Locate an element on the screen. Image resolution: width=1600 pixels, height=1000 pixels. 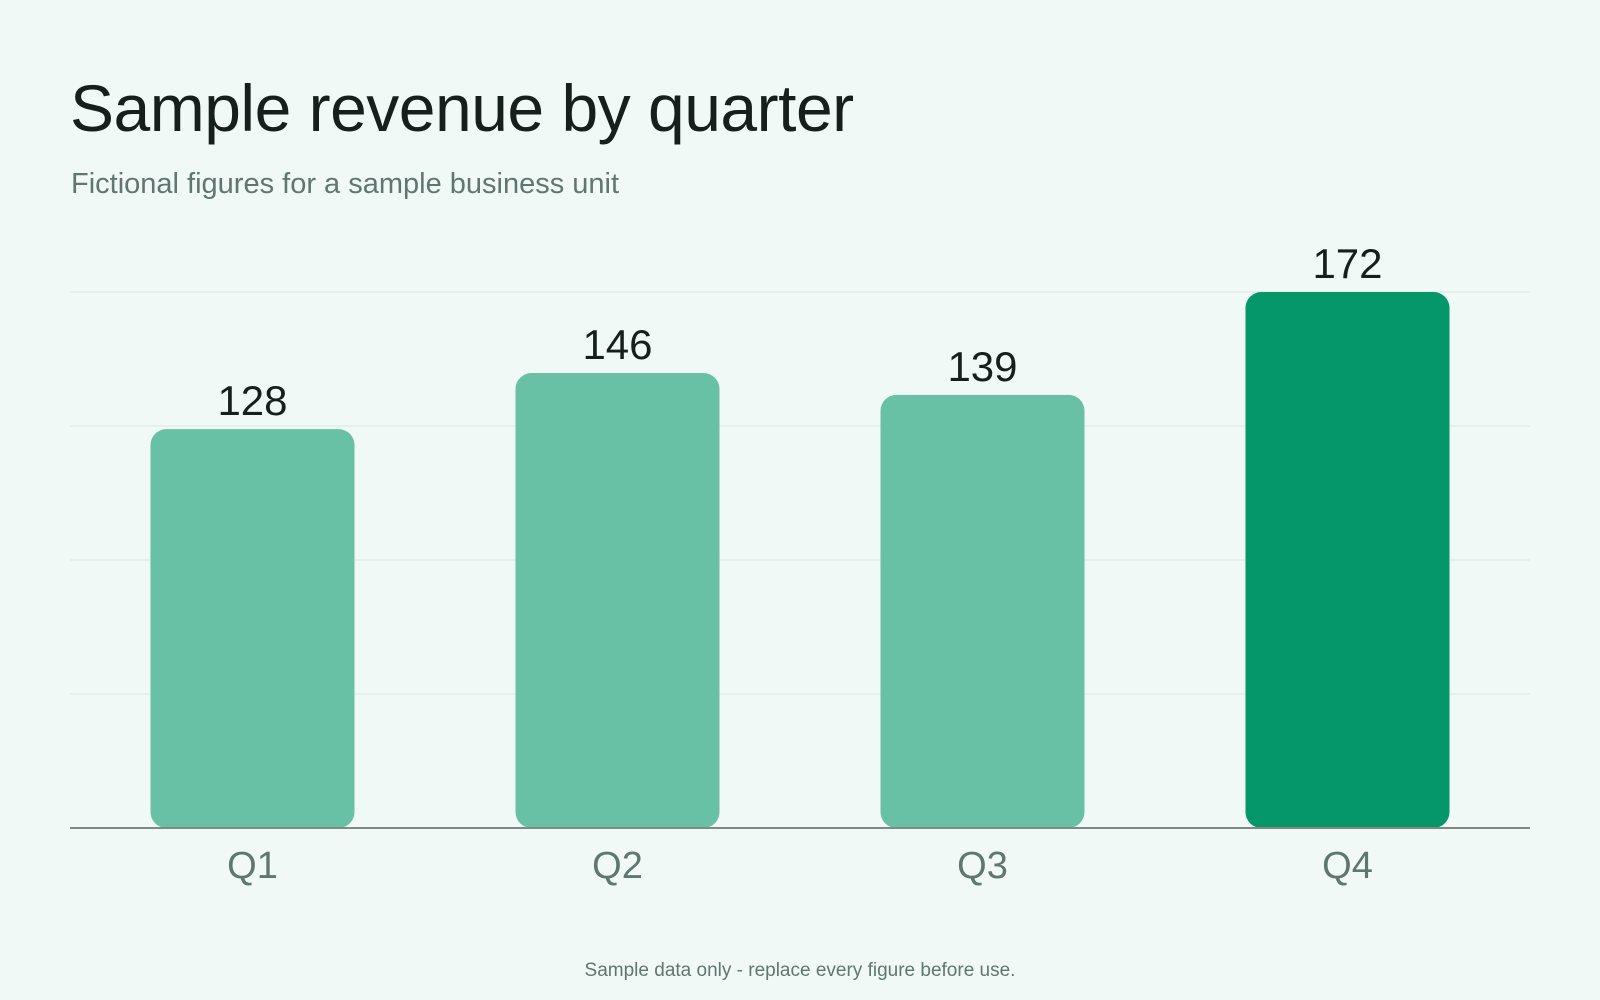
bar-q4 is located at coordinates (1347, 560).